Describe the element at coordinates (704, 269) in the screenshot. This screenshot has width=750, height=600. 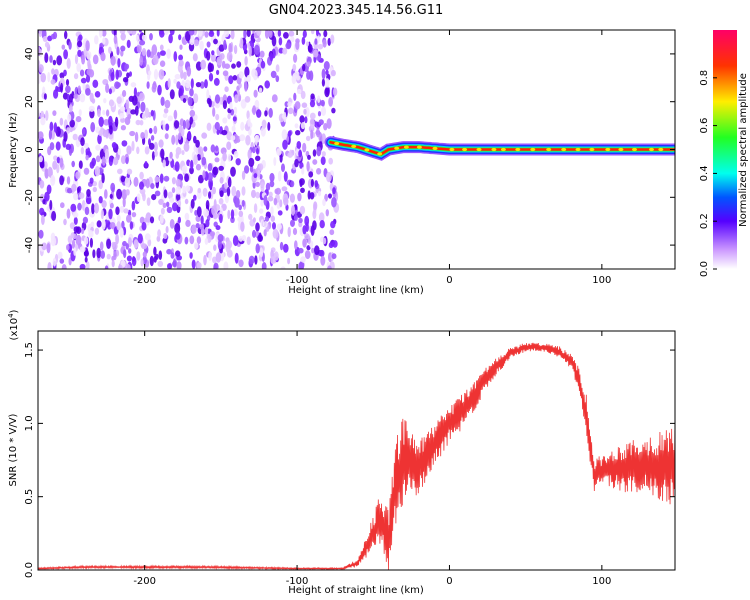
I see `colorbar-tick-label: 0.0` at that location.